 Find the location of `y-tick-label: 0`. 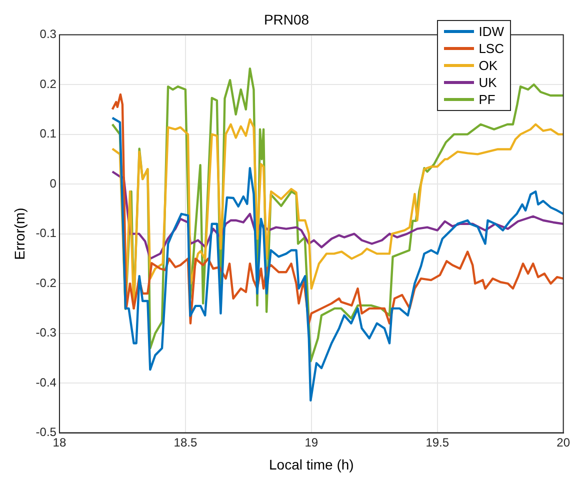

y-tick-label: 0 is located at coordinates (53, 183).